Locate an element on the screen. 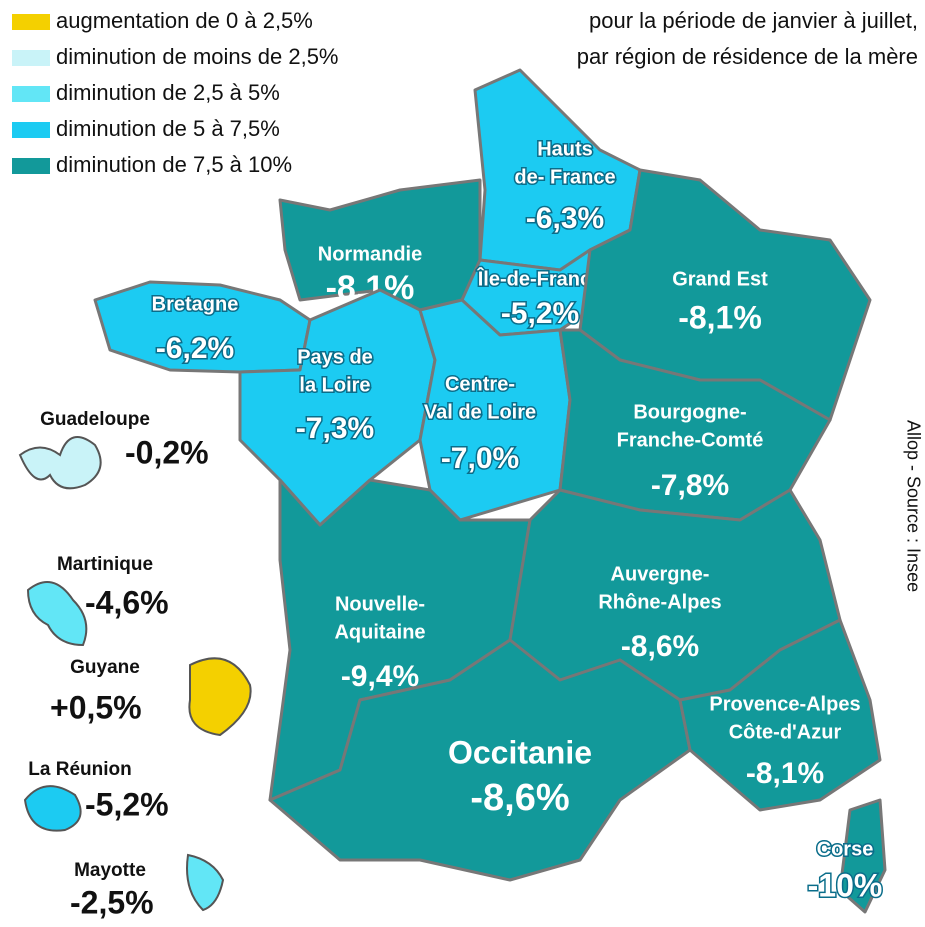 This screenshot has height=927, width=925. credit: Allop - Source : Insee is located at coordinates (913, 506).